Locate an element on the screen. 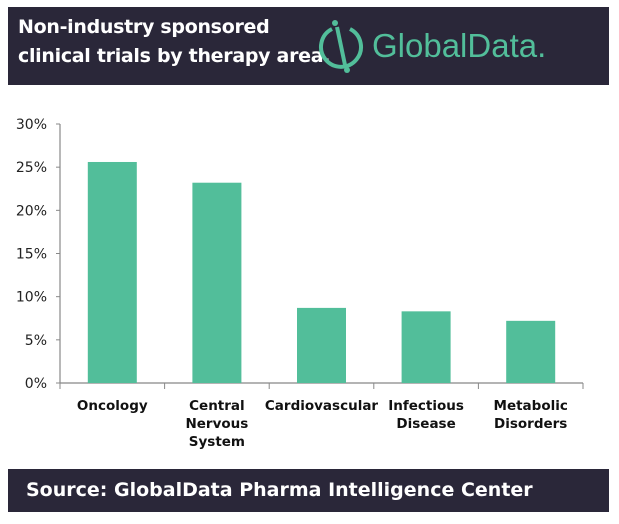  x-tick-label: Nervous is located at coordinates (216, 424).